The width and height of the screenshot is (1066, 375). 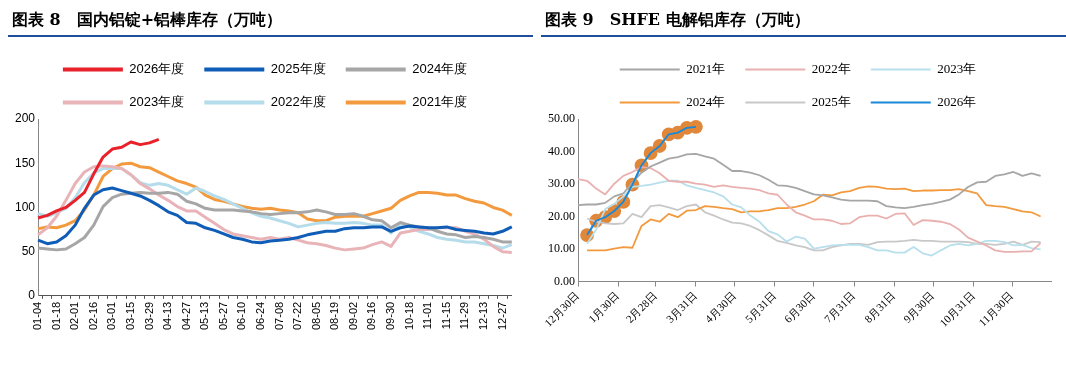 What do you see at coordinates (92, 316) in the screenshot?
I see `x-tick-label: 02-16` at bounding box center [92, 316].